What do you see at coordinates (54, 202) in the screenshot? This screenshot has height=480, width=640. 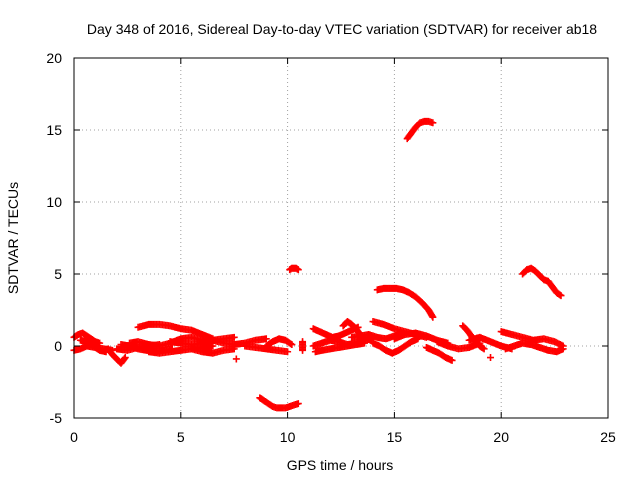 I see `y-tick-label: 10` at bounding box center [54, 202].